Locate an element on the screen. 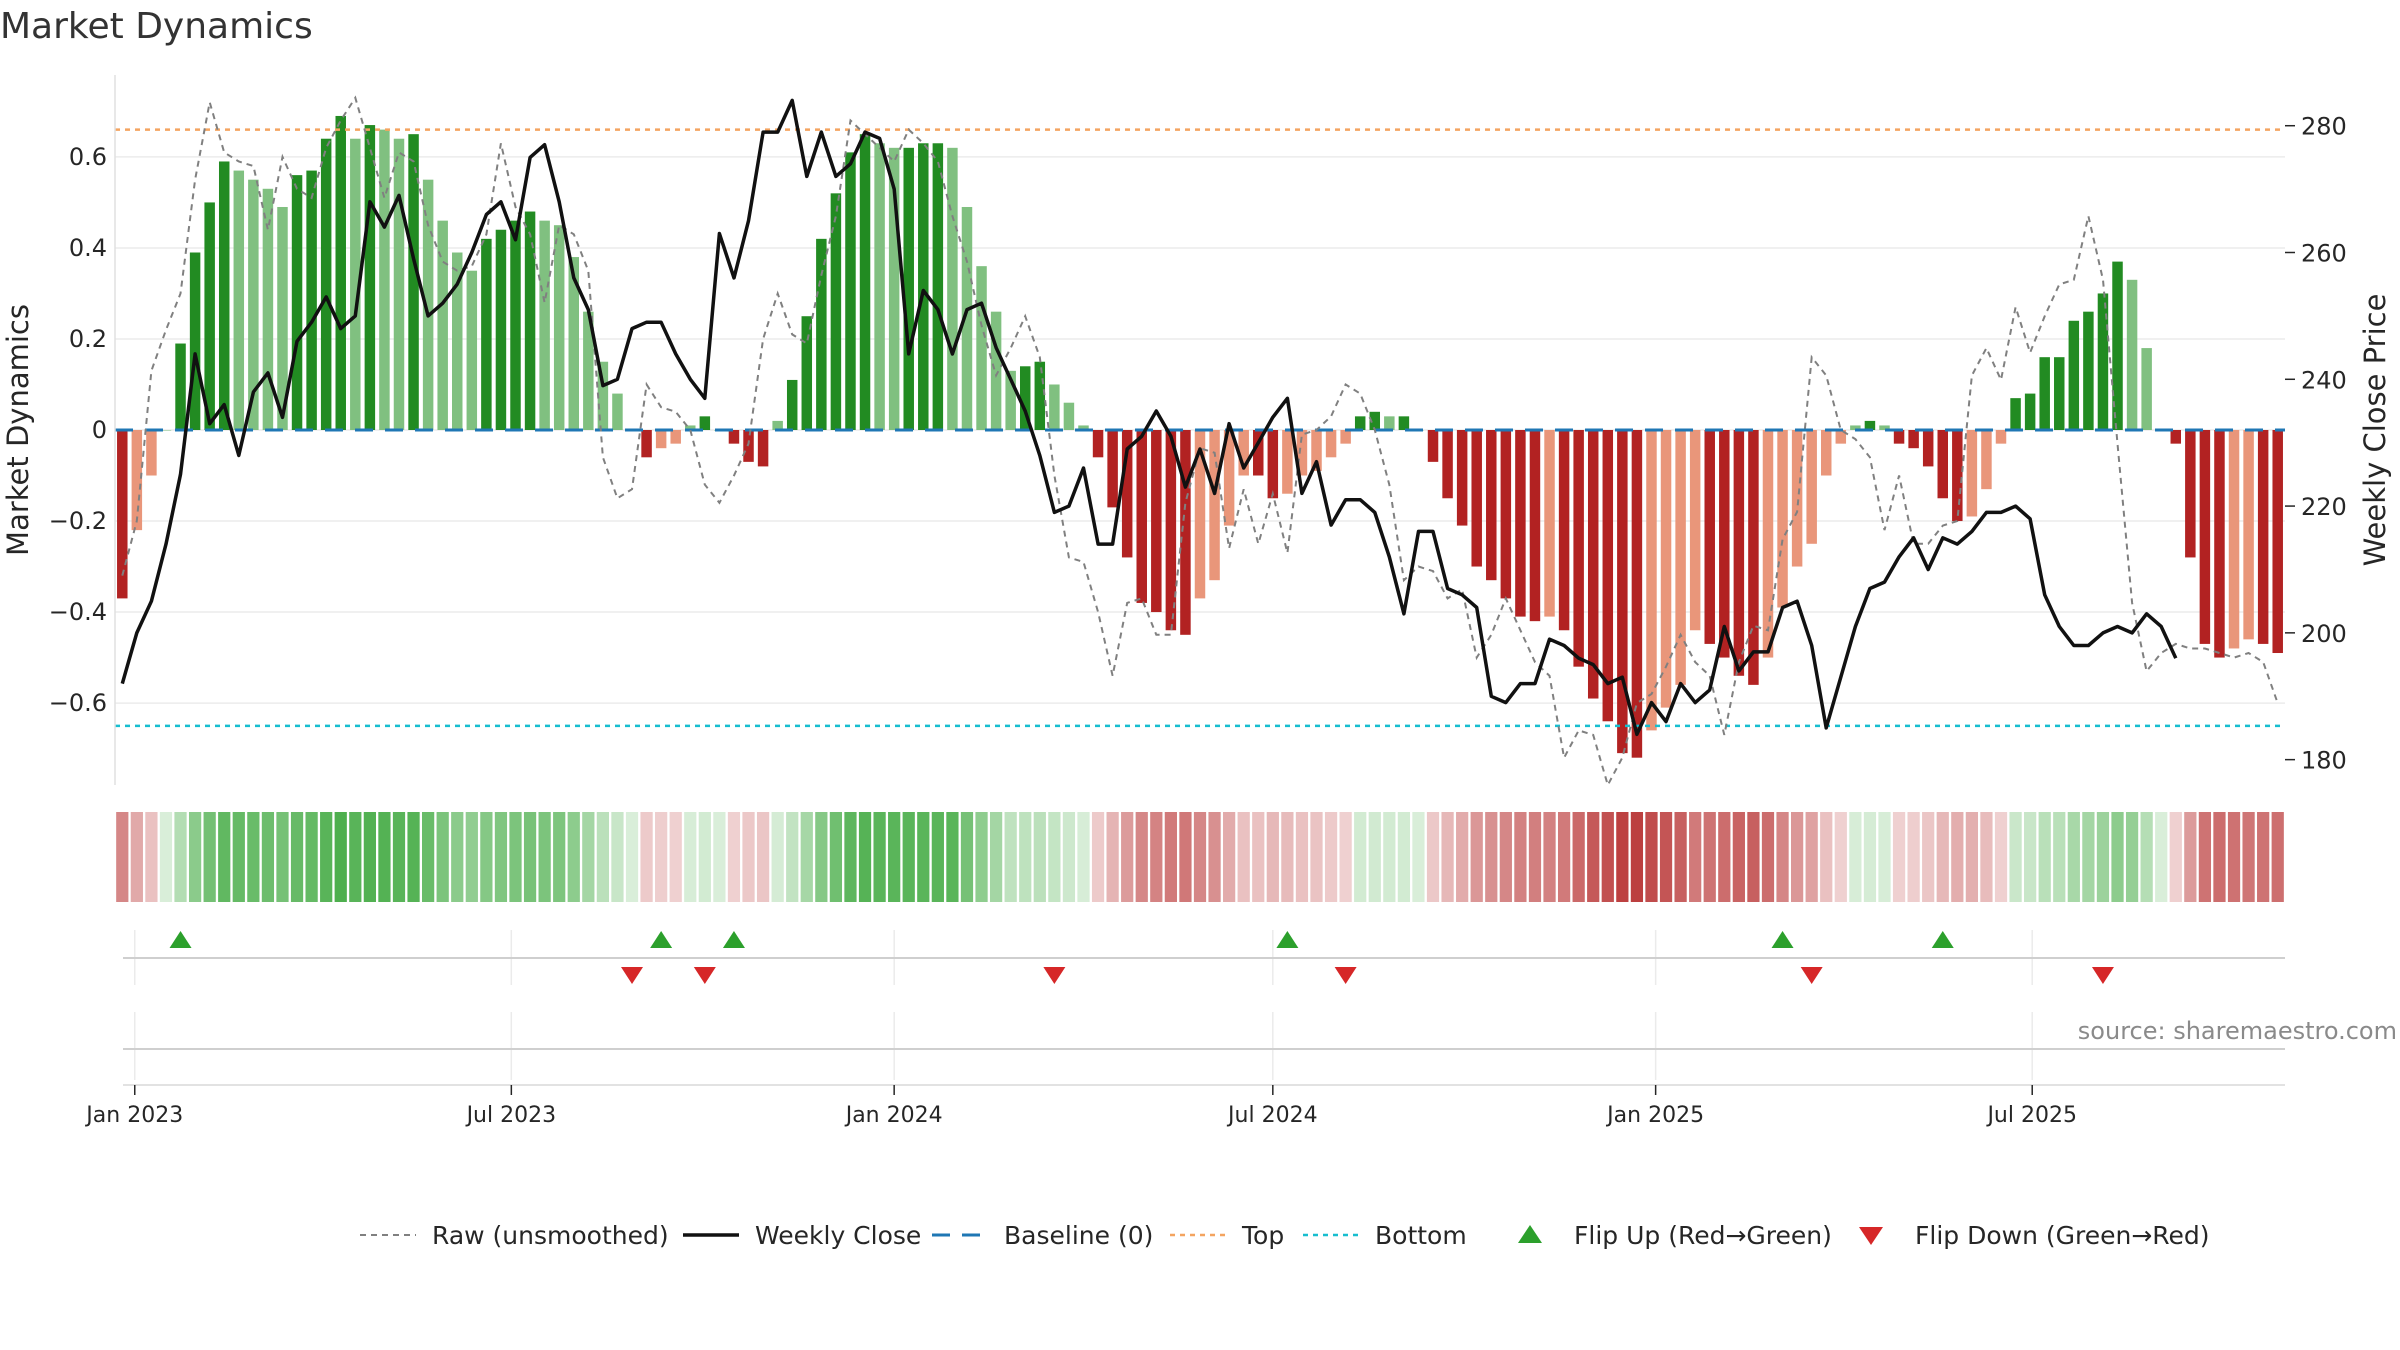 The height and width of the screenshot is (1350, 2400). legend-label: Top is located at coordinates (1262, 1235).